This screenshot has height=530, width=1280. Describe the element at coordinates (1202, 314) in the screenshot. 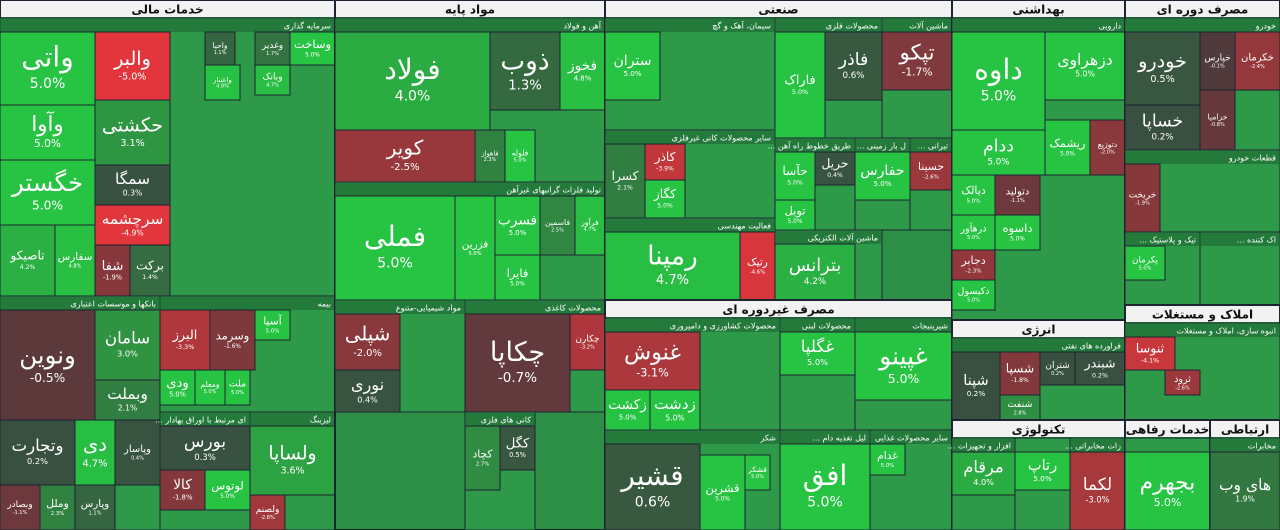

I see `group-header` at that location.